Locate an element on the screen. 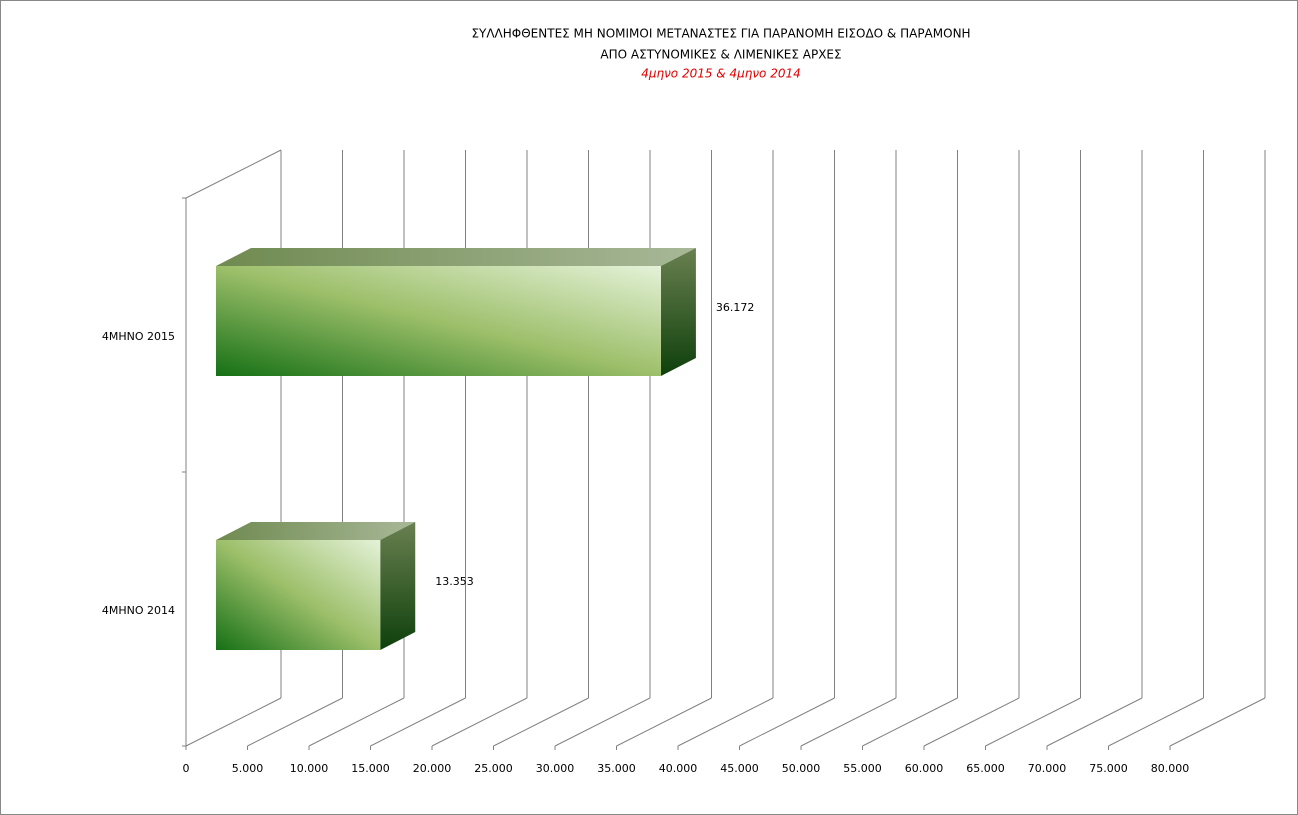 This screenshot has height=815, width=1298. chart-title-line2: ΑΠΟ ΑΣΤΥΝΟΜΙΚΕΣ & ΛΙΜΕΝΙΚΕΣ ΑΡΧΕΣ is located at coordinates (720, 55).